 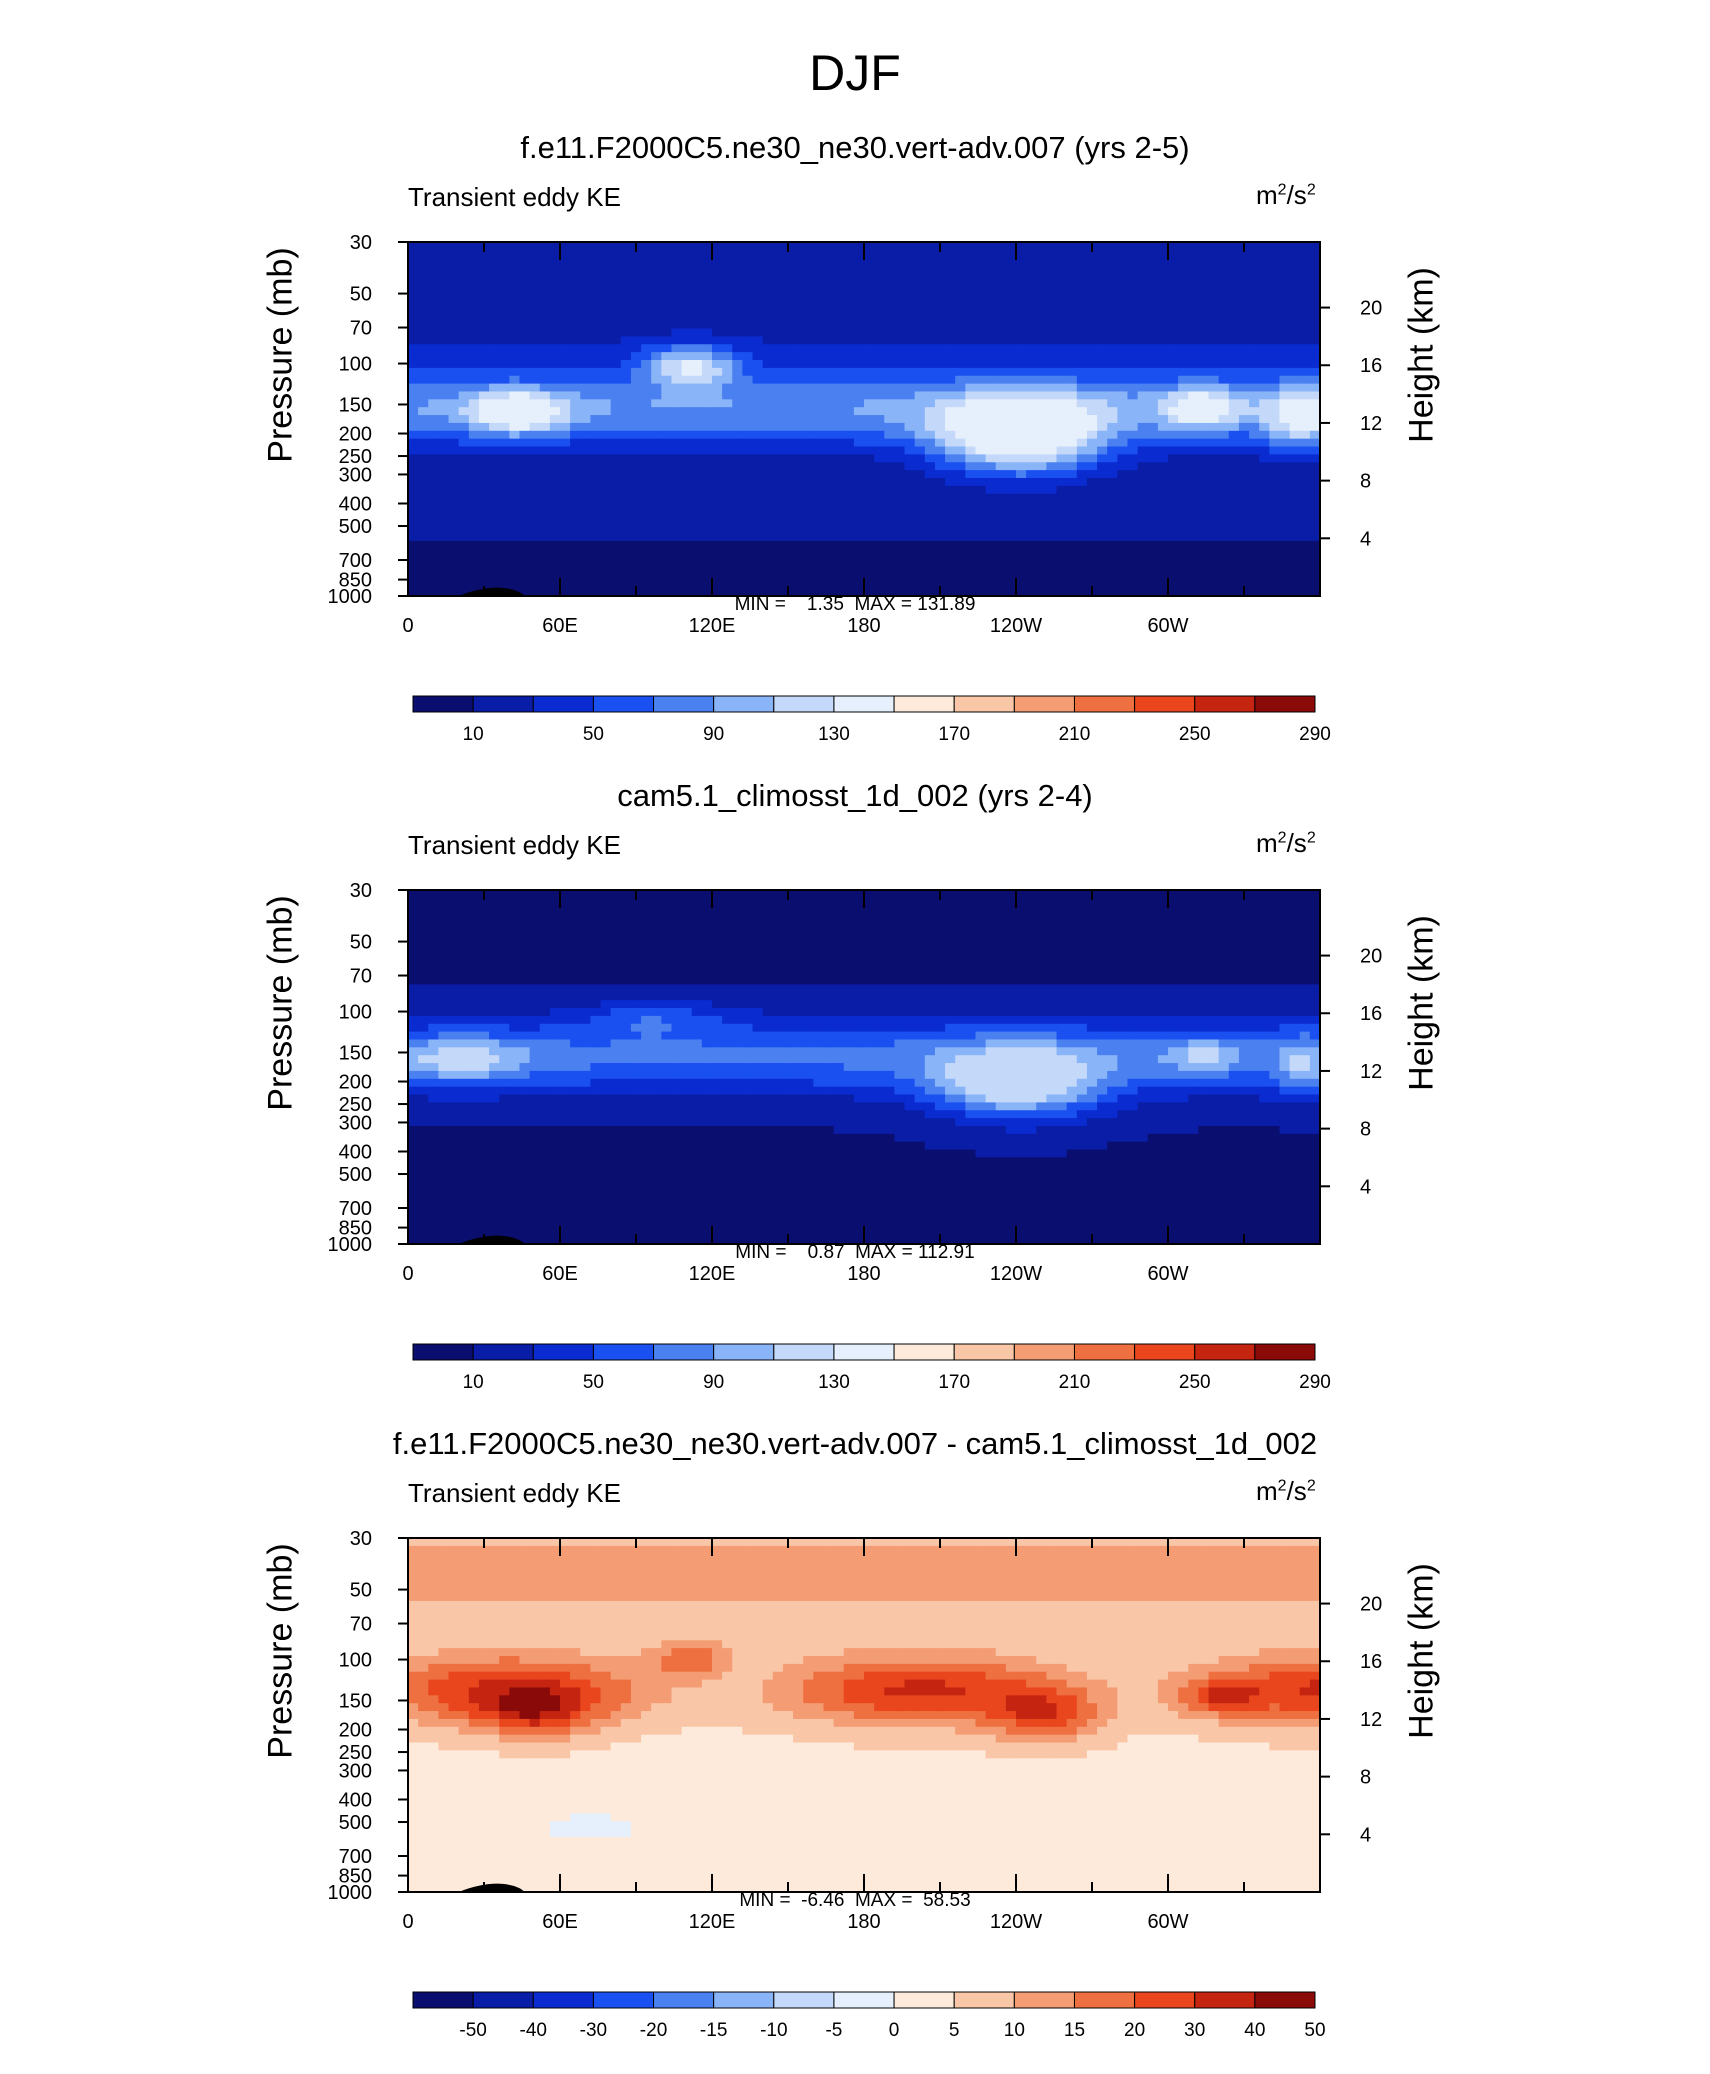 I want to click on units-label: m2/s2, so click(x=1286, y=843).